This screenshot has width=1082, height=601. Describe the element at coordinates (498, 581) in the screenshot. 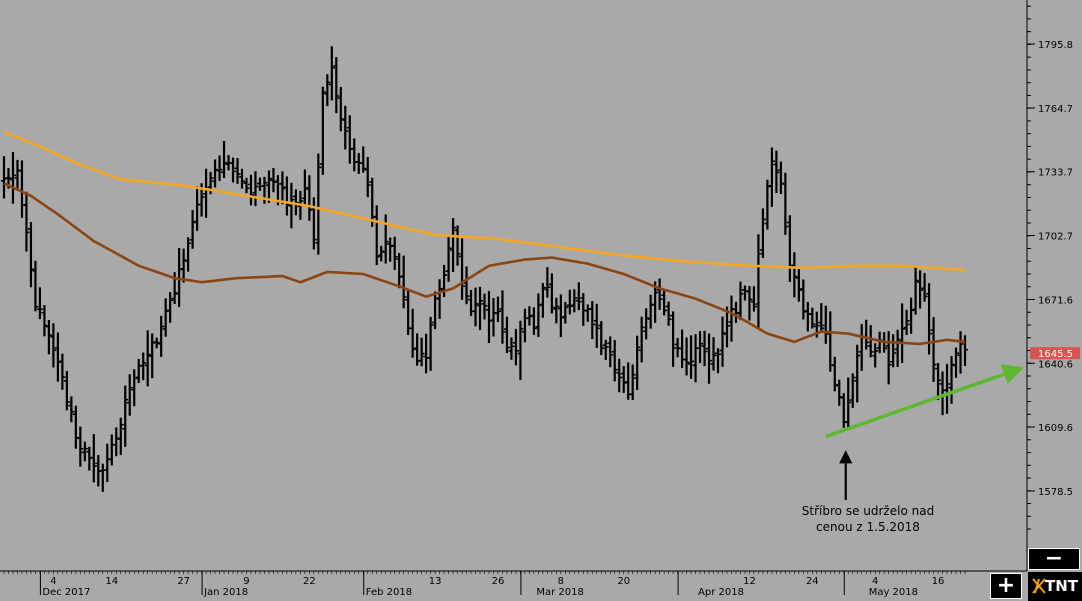

I see `x-tick-label: 26` at that location.